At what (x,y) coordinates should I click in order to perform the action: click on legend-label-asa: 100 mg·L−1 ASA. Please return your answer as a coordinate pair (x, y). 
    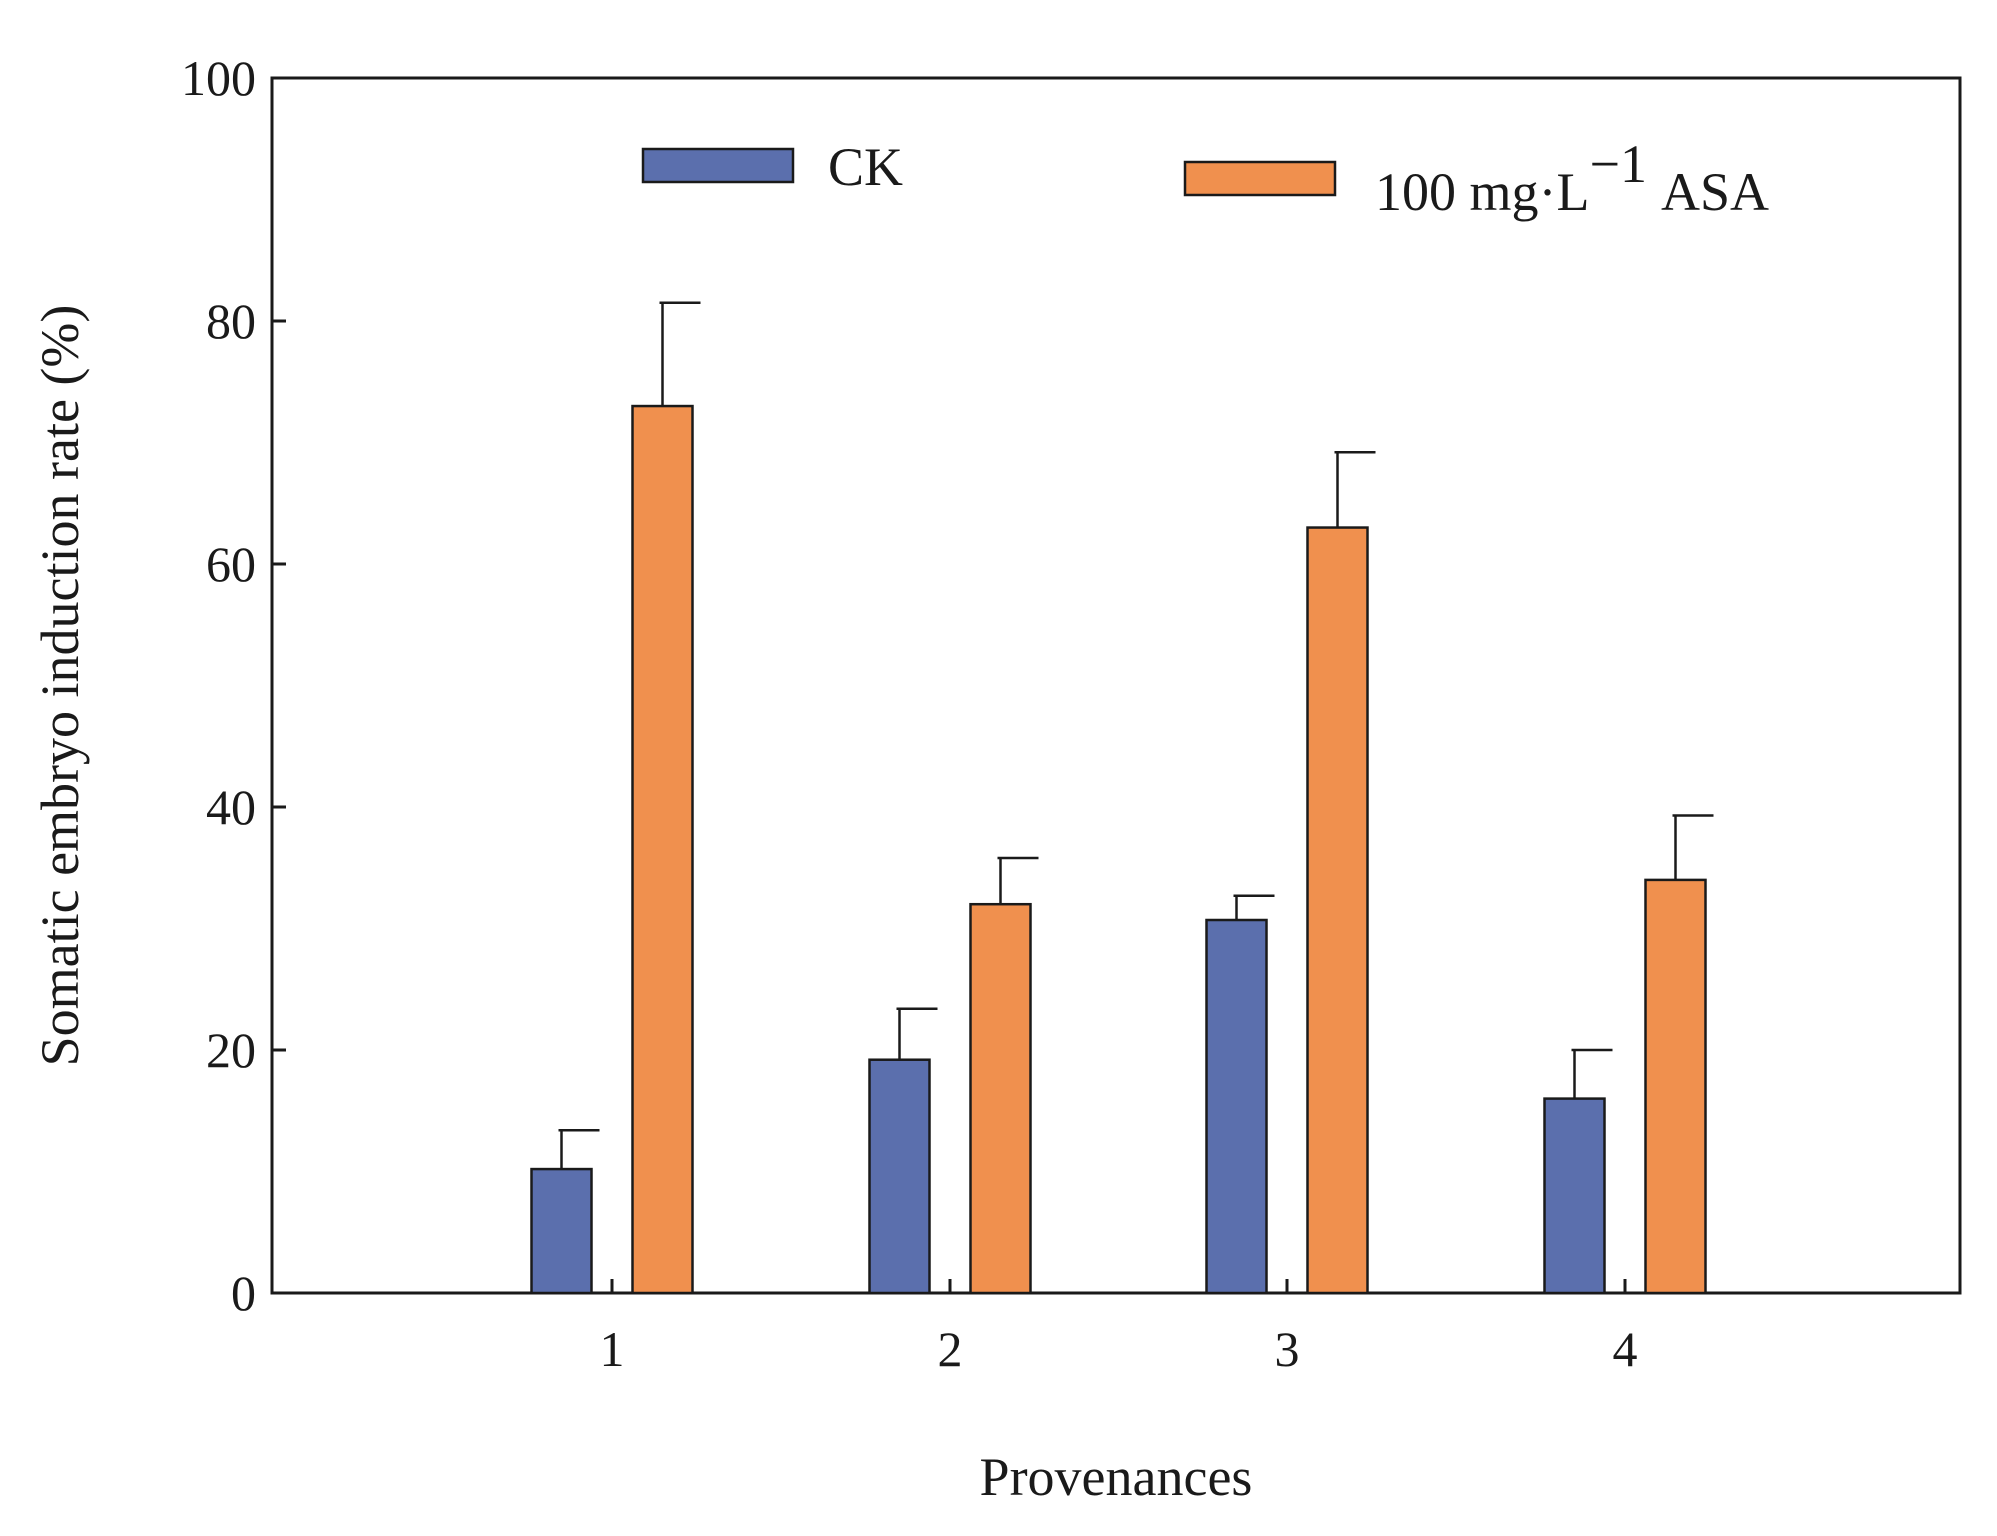
    Looking at the image, I should click on (1572, 178).